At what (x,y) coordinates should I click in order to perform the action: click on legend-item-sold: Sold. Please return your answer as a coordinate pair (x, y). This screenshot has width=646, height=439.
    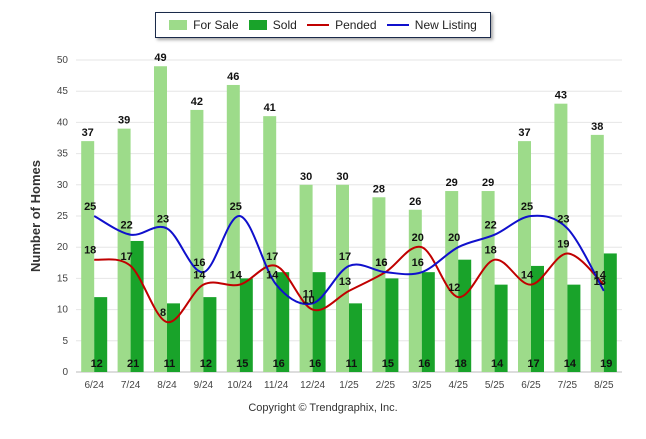
    Looking at the image, I should click on (272, 25).